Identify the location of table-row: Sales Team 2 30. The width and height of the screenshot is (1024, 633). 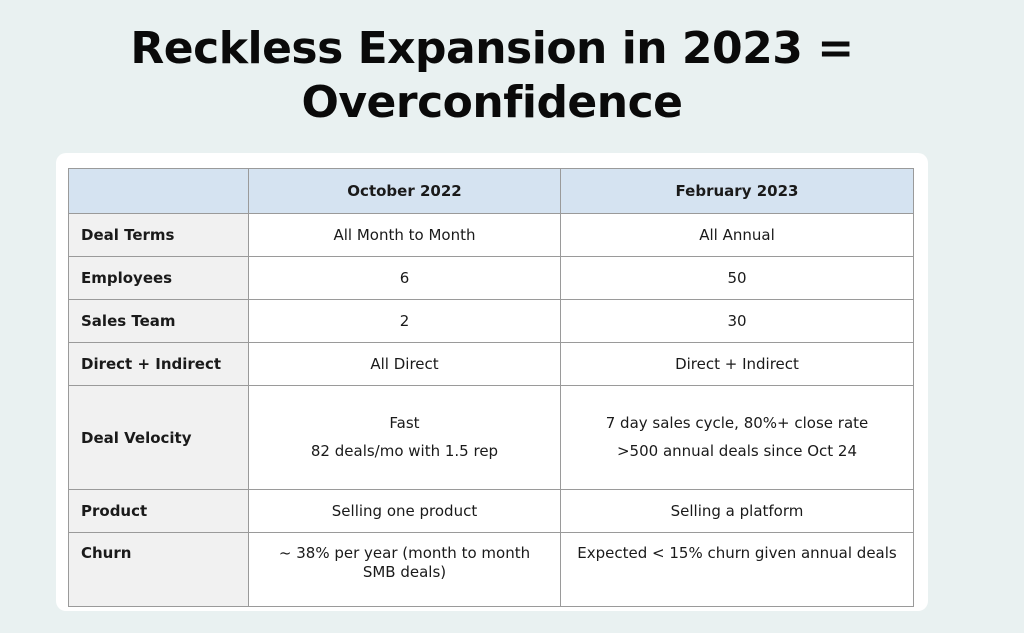
(491, 321).